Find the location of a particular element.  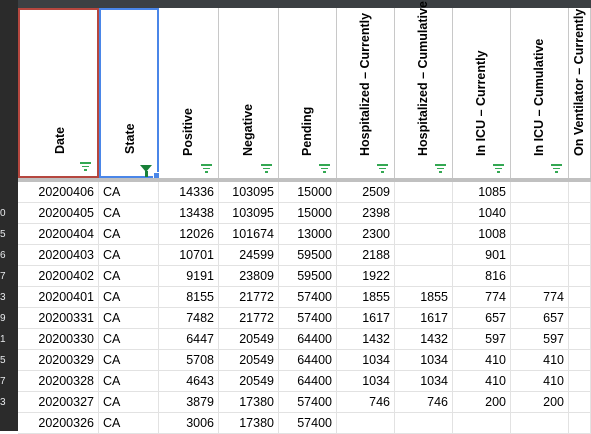

header-date: Date is located at coordinates (58, 93).